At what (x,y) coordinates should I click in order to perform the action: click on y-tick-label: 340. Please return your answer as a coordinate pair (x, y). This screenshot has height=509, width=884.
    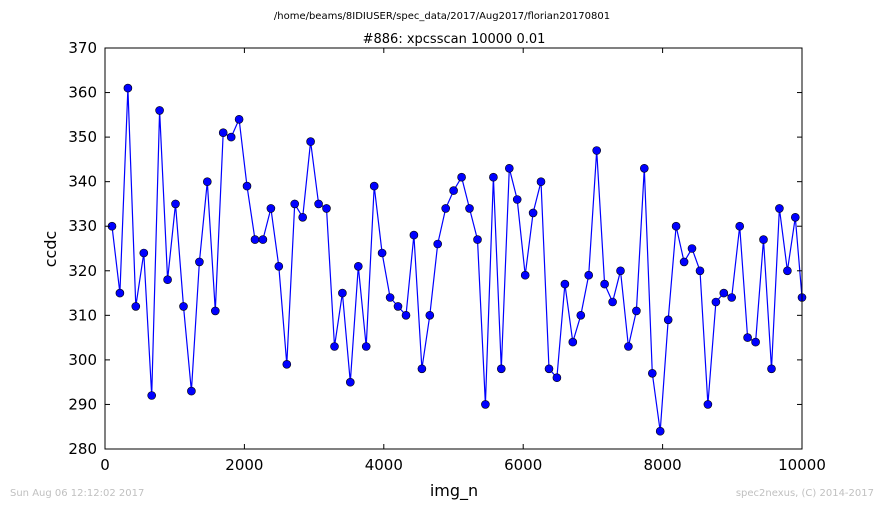
    Looking at the image, I should click on (82, 182).